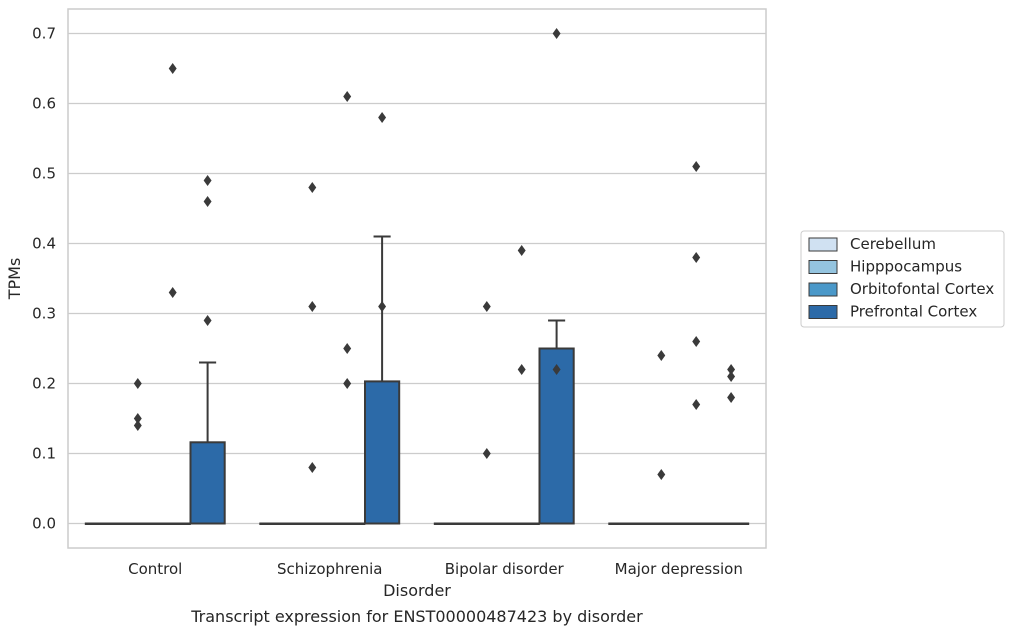  I want to click on y-tick-label: 0.2, so click(44, 384).